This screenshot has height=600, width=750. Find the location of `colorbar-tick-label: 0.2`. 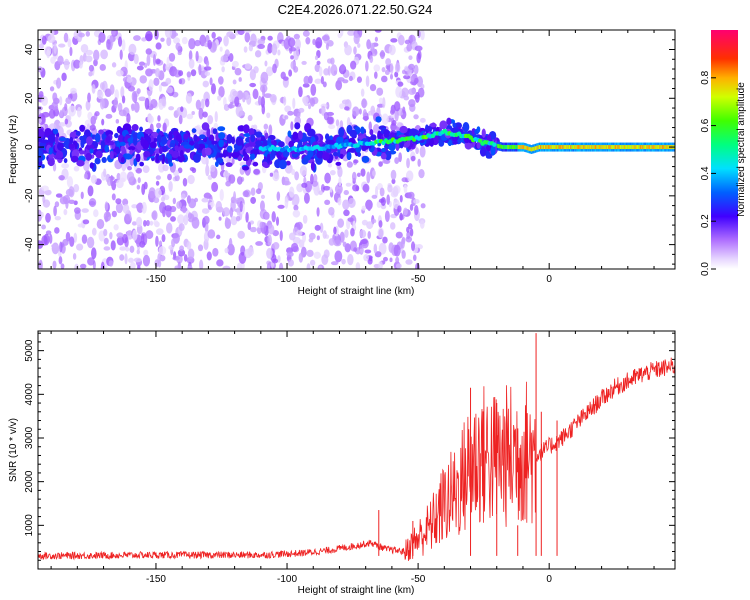

colorbar-tick-label: 0.2 is located at coordinates (705, 221).